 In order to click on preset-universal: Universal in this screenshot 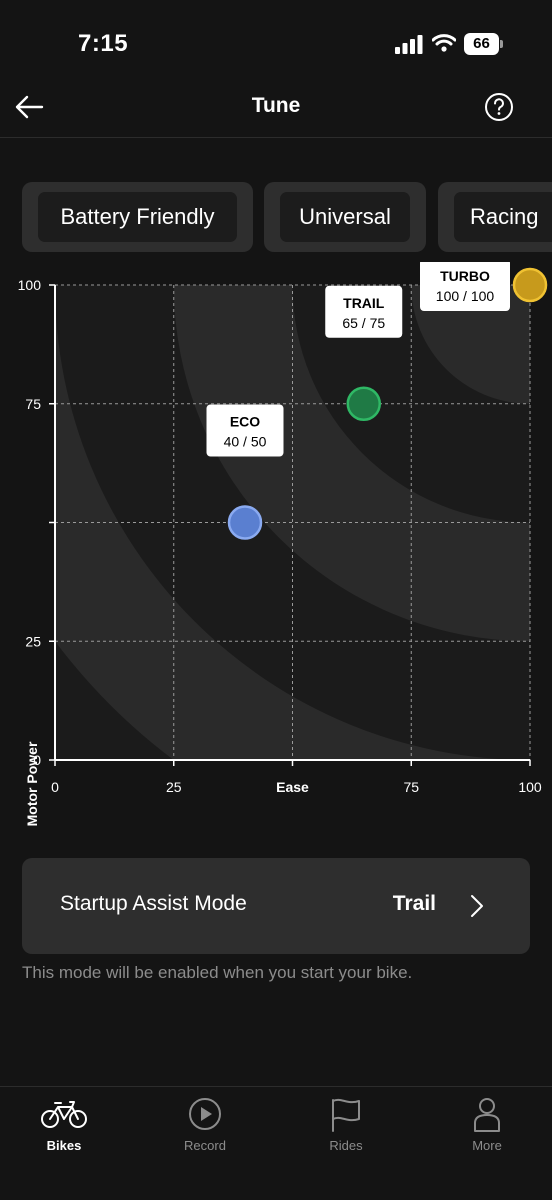, I will do `click(345, 217)`.